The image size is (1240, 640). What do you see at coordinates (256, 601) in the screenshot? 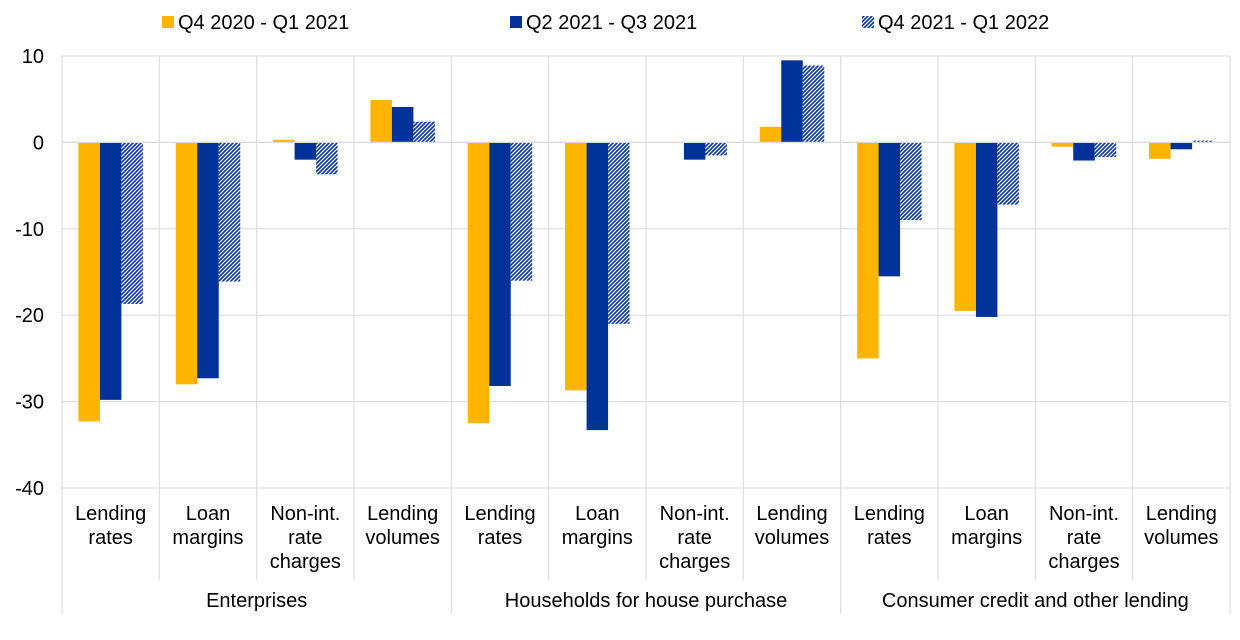
I see `group-label: Enterprises` at bounding box center [256, 601].